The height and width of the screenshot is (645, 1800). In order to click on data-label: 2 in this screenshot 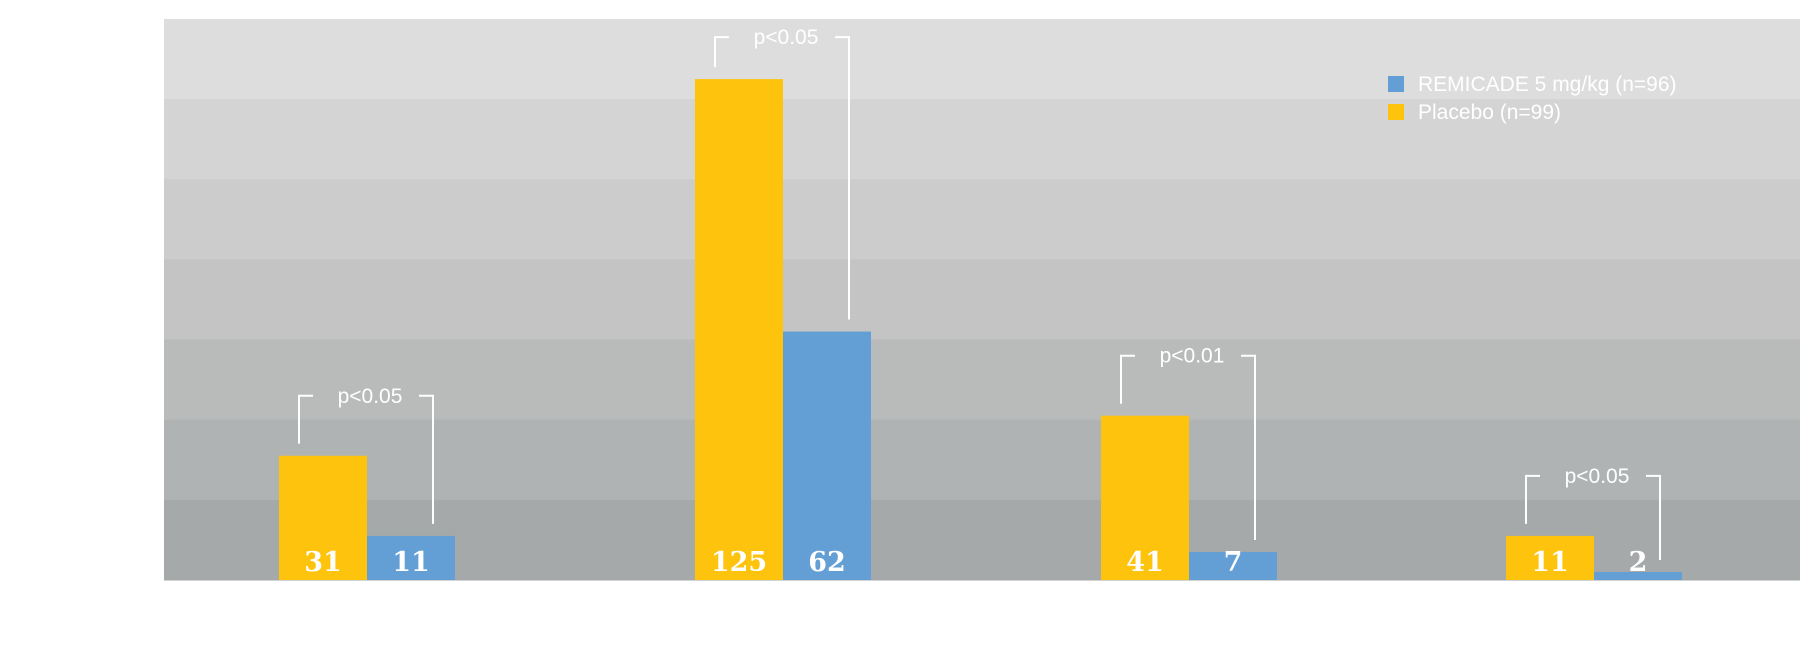, I will do `click(1638, 562)`.